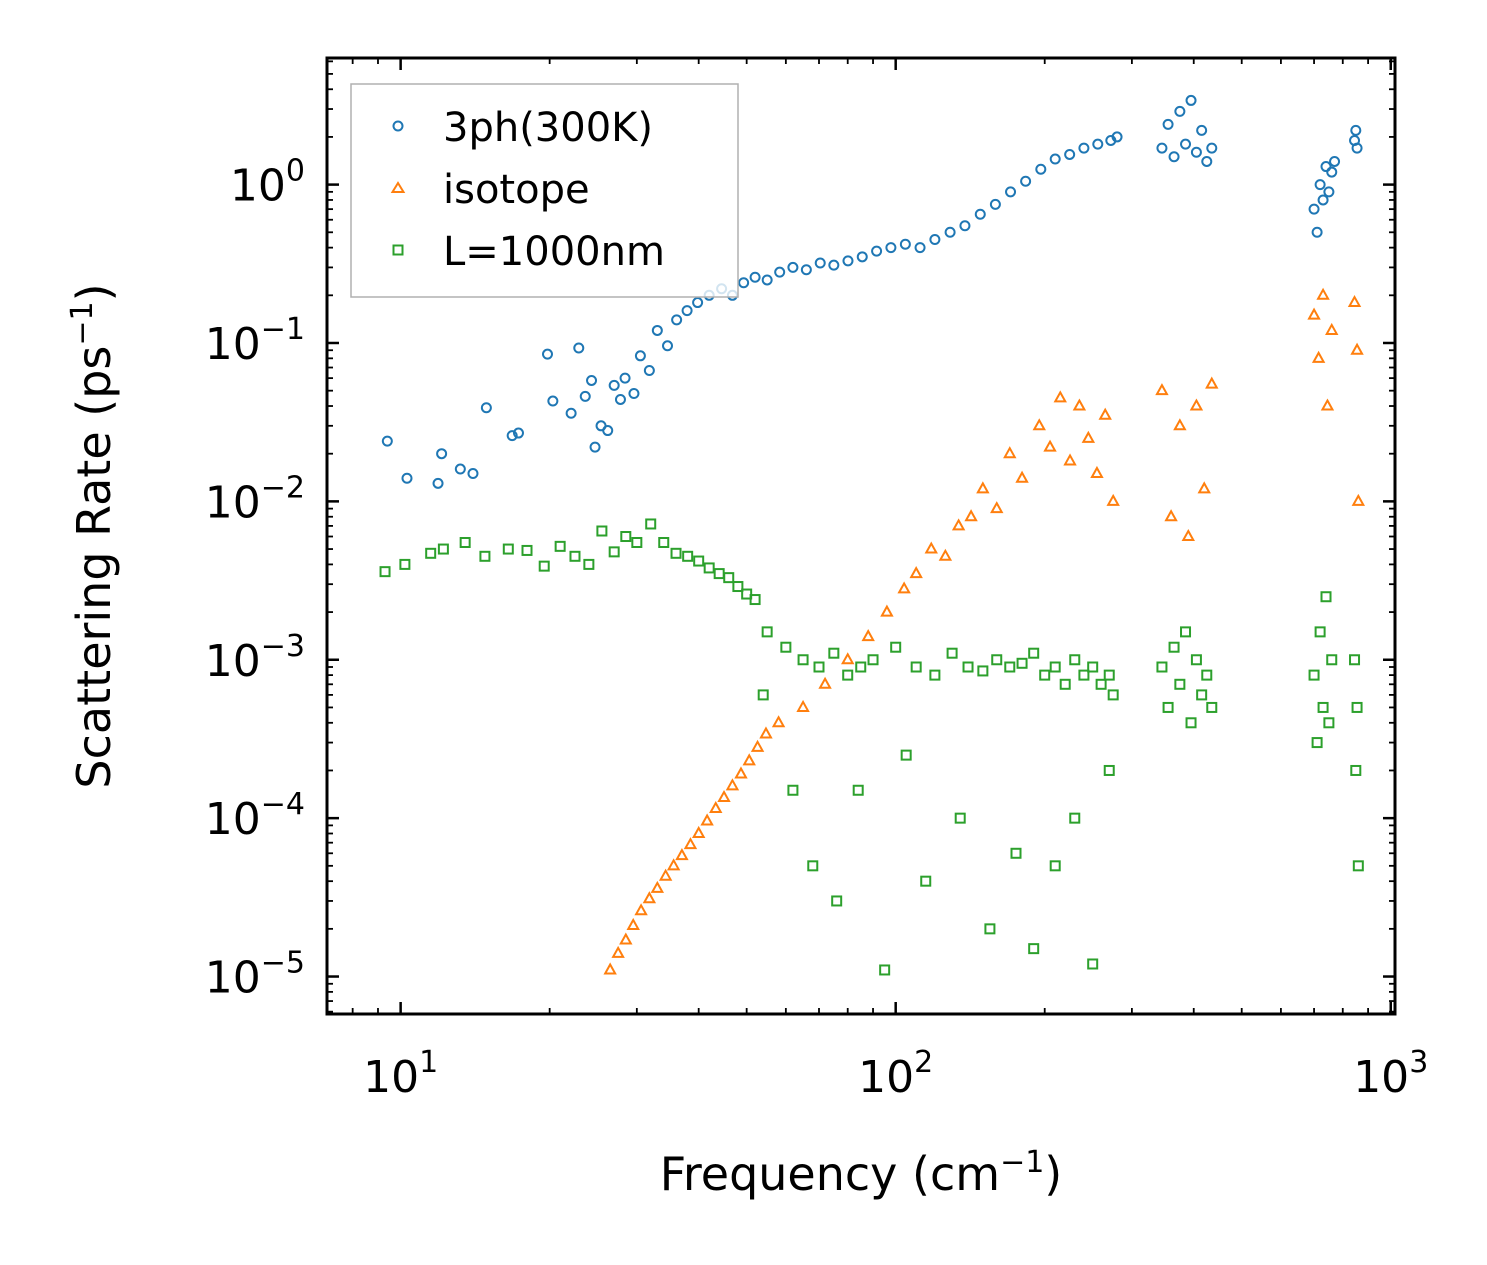 Image resolution: width=1487 pixels, height=1265 pixels. What do you see at coordinates (516, 190) in the screenshot?
I see `legend-label-isotope: isotope` at bounding box center [516, 190].